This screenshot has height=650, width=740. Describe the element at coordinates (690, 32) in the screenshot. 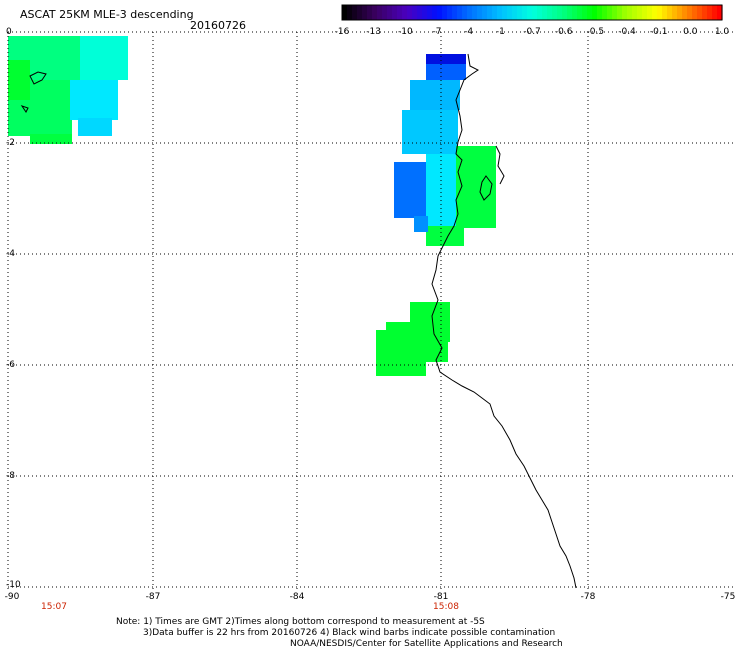

I see `colorbar-label: 0.0` at that location.